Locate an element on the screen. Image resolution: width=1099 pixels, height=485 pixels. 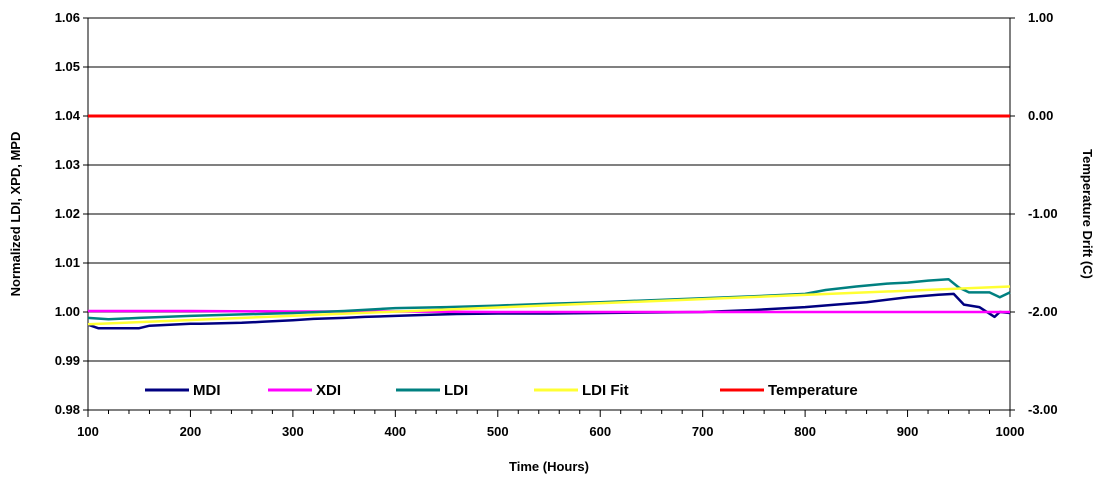
legend-label-temperature: Temperature is located at coordinates (813, 390).